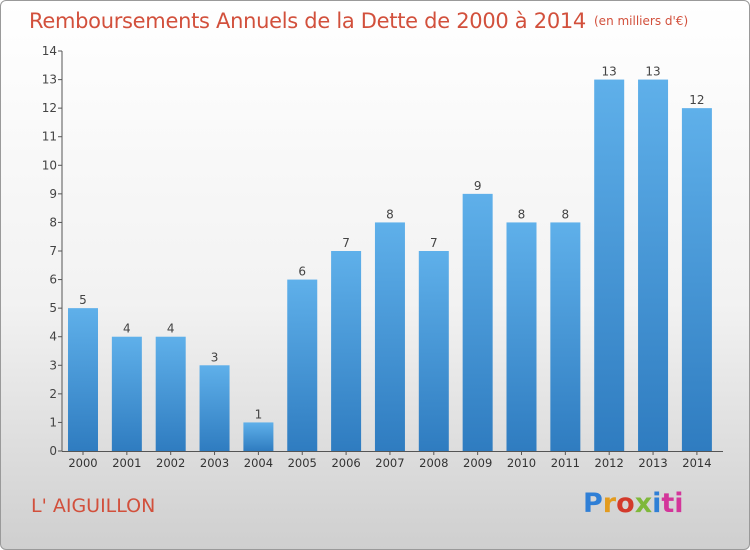  I want to click on y-tick-label: 7, so click(53, 251).